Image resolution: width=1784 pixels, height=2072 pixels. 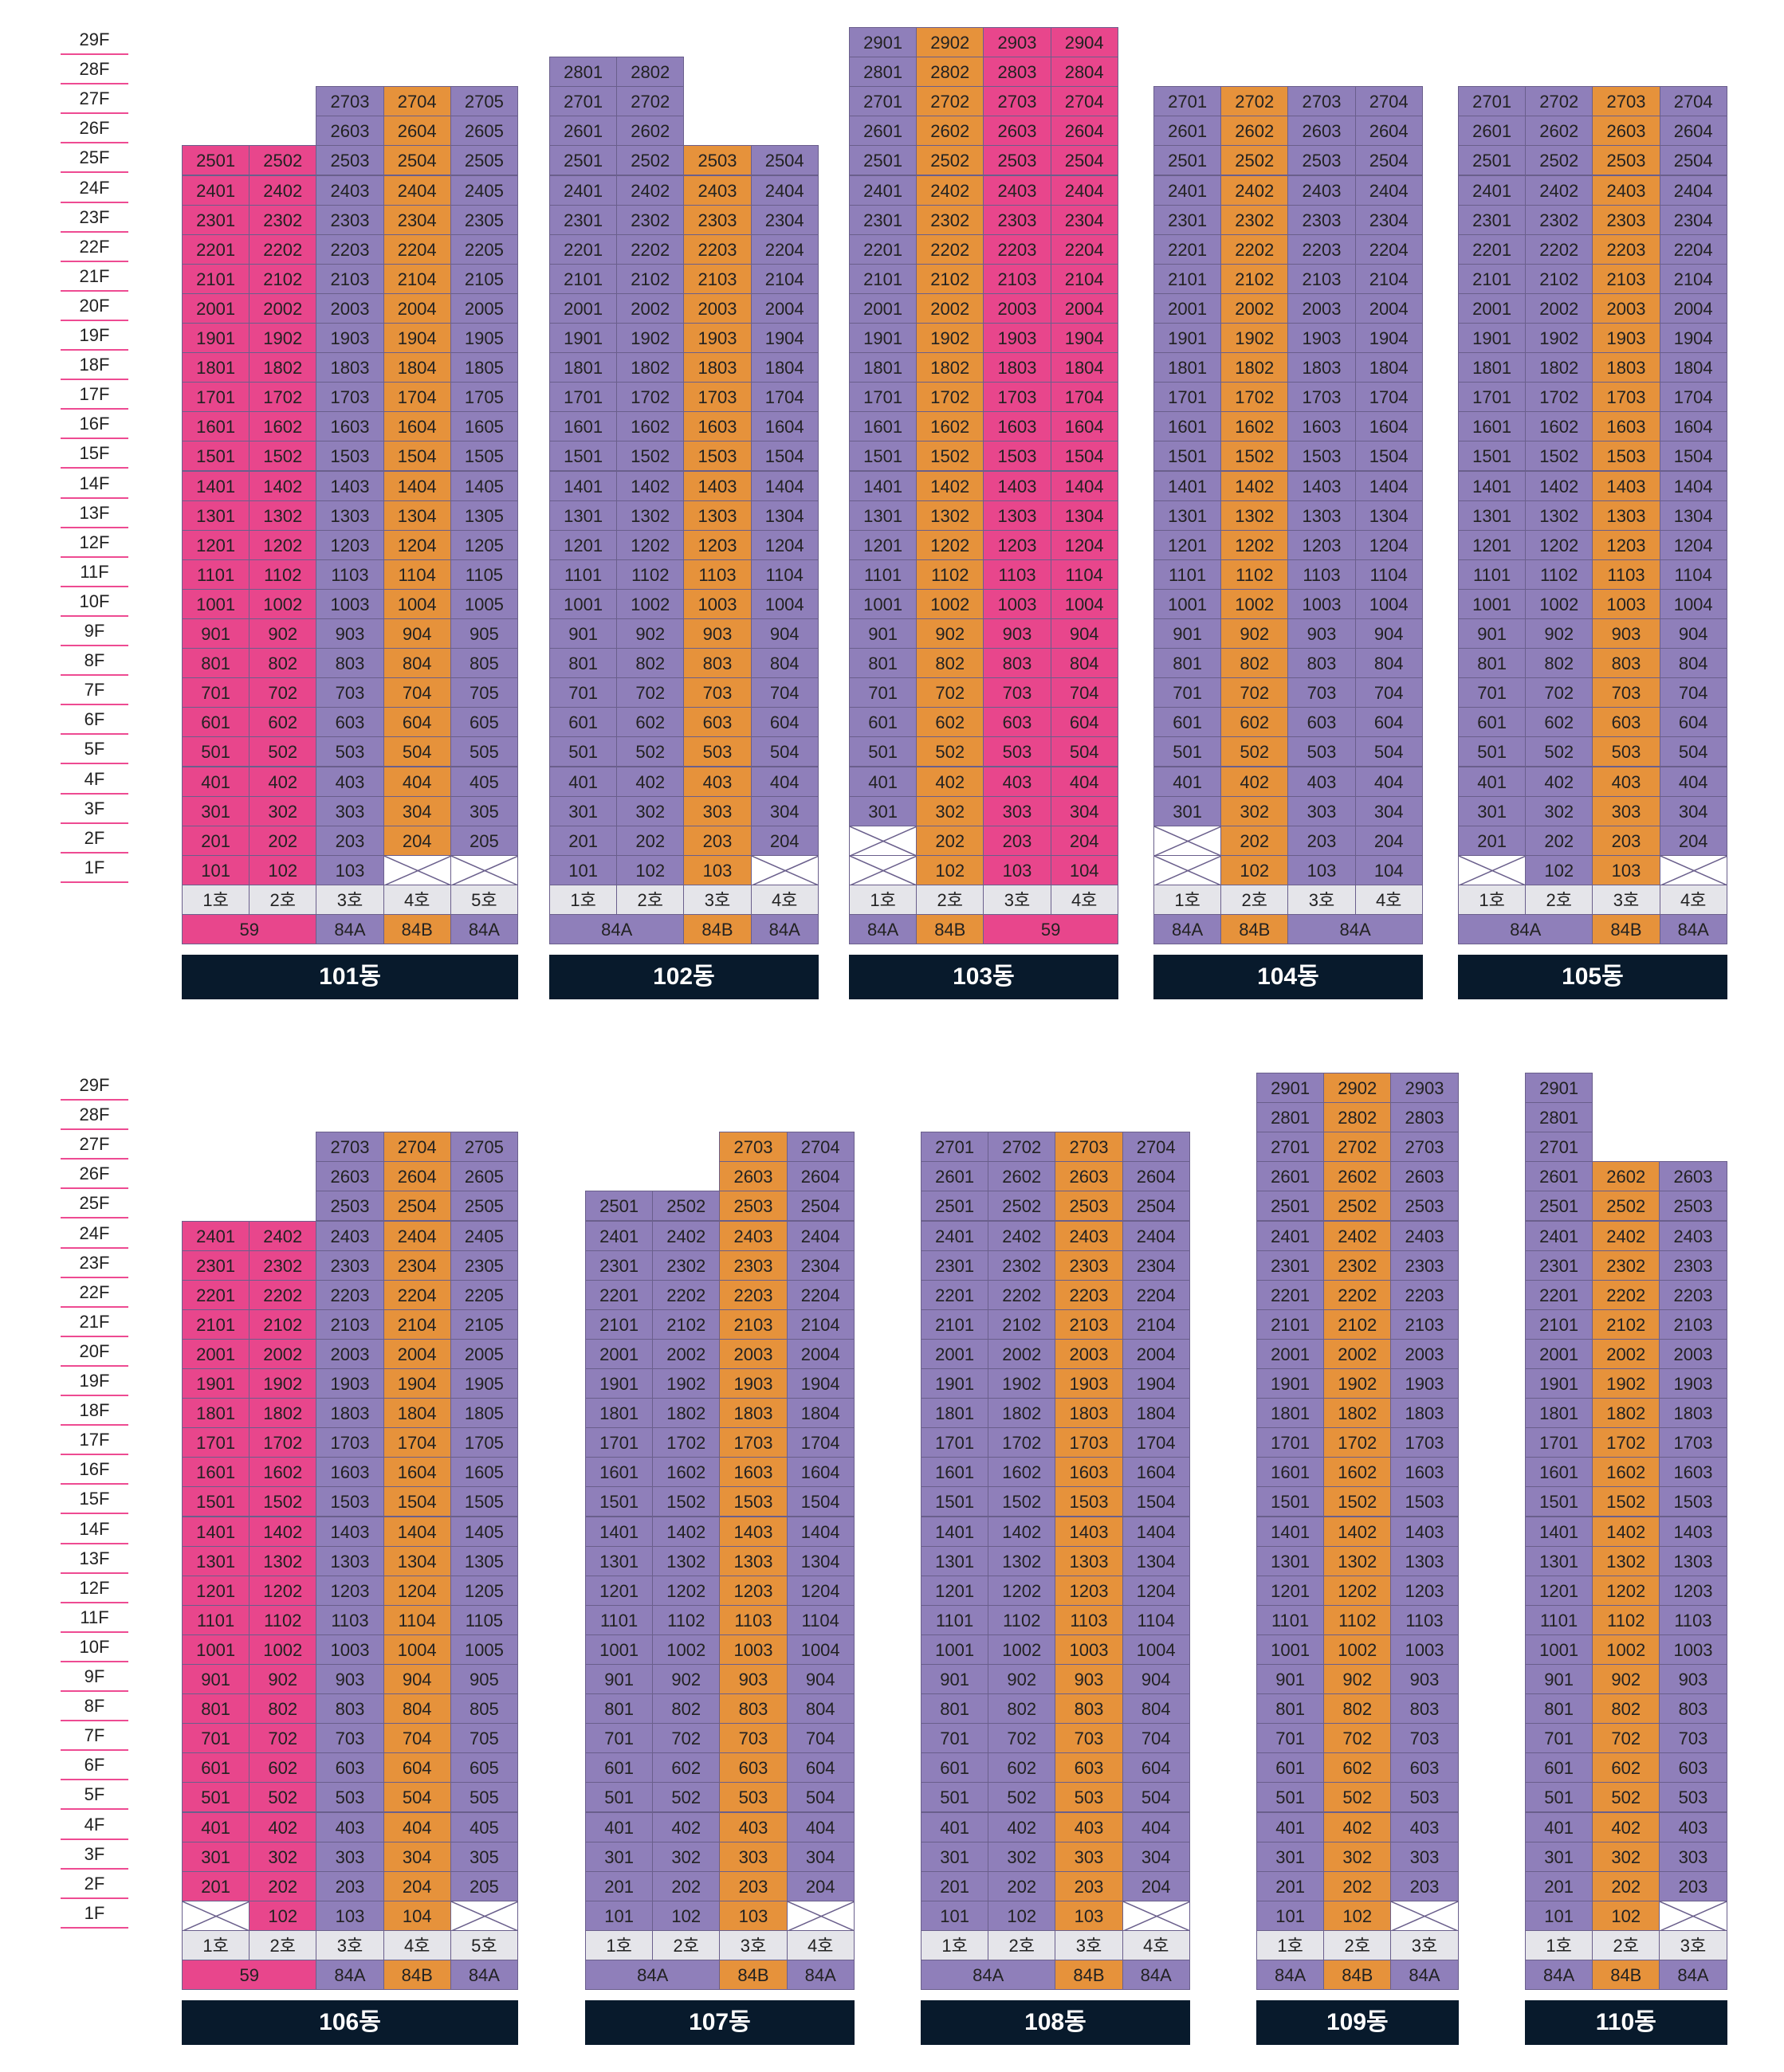 I want to click on unit-cell: 2004, so click(x=784, y=308).